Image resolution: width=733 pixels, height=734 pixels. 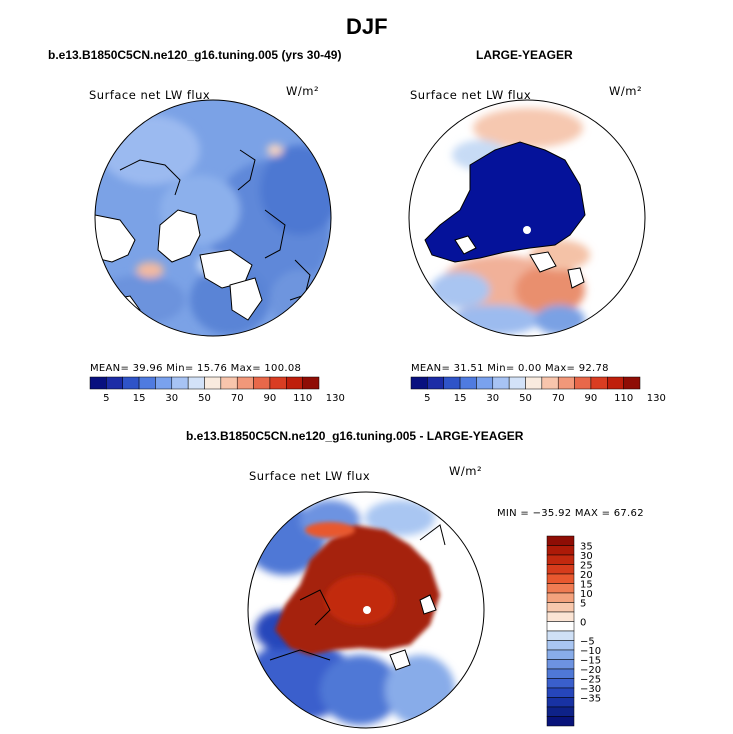 What do you see at coordinates (590, 699) in the screenshot?
I see `colorbar-tick-label: −35` at bounding box center [590, 699].